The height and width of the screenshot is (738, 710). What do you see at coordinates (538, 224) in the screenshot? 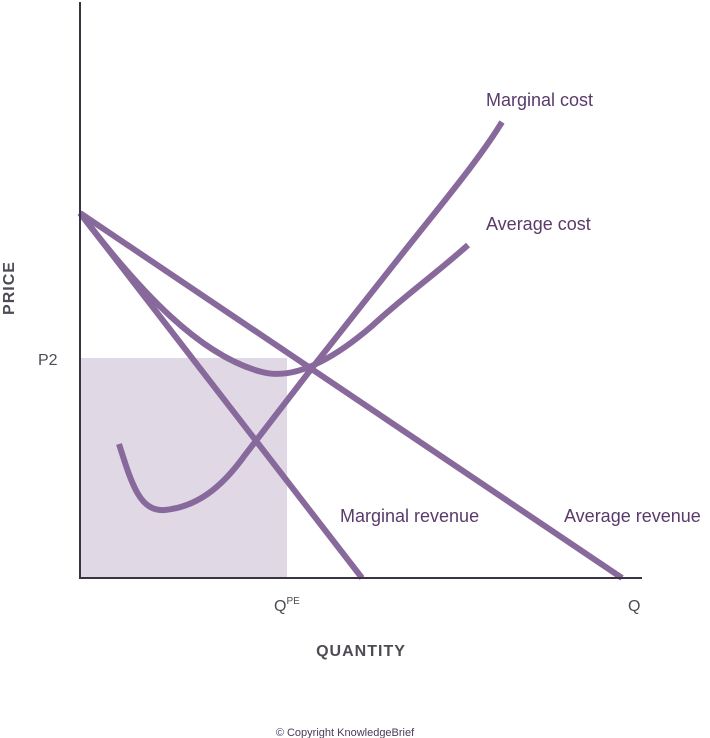
I see `average-cost-label: Average cost` at bounding box center [538, 224].